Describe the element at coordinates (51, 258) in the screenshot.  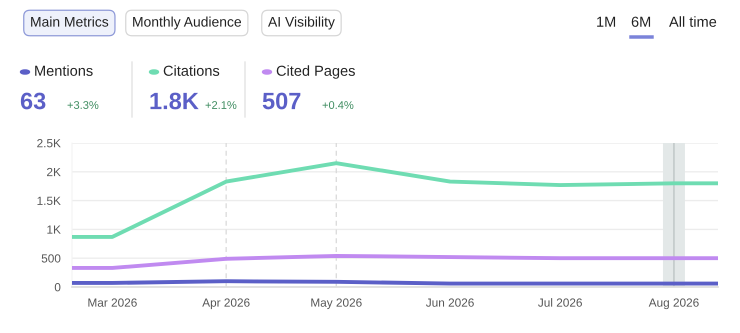
I see `y-tick-label: 500` at that location.